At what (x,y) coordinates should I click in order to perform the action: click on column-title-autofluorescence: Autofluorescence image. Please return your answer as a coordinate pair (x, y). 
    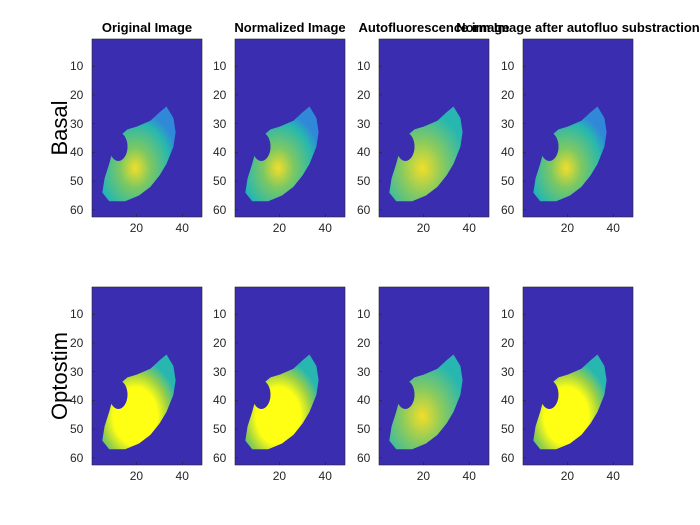
    Looking at the image, I should click on (434, 27).